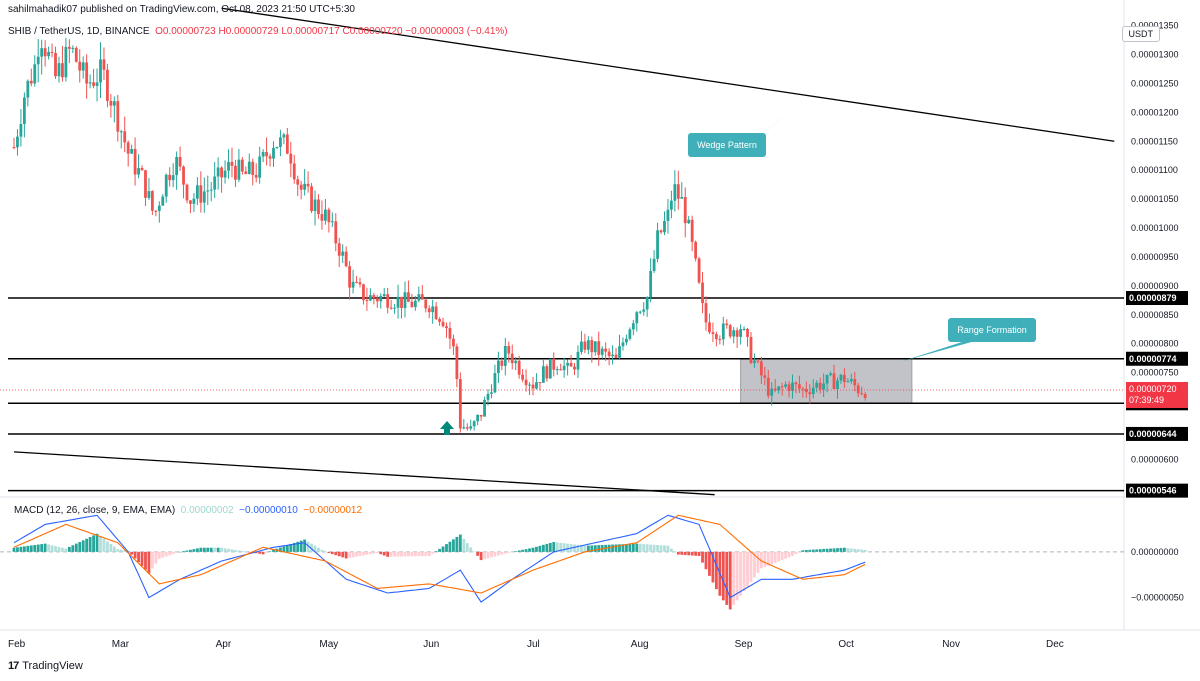 Image resolution: width=1200 pixels, height=681 pixels. Describe the element at coordinates (640, 644) in the screenshot. I see `time-tick-label: Aug` at that location.